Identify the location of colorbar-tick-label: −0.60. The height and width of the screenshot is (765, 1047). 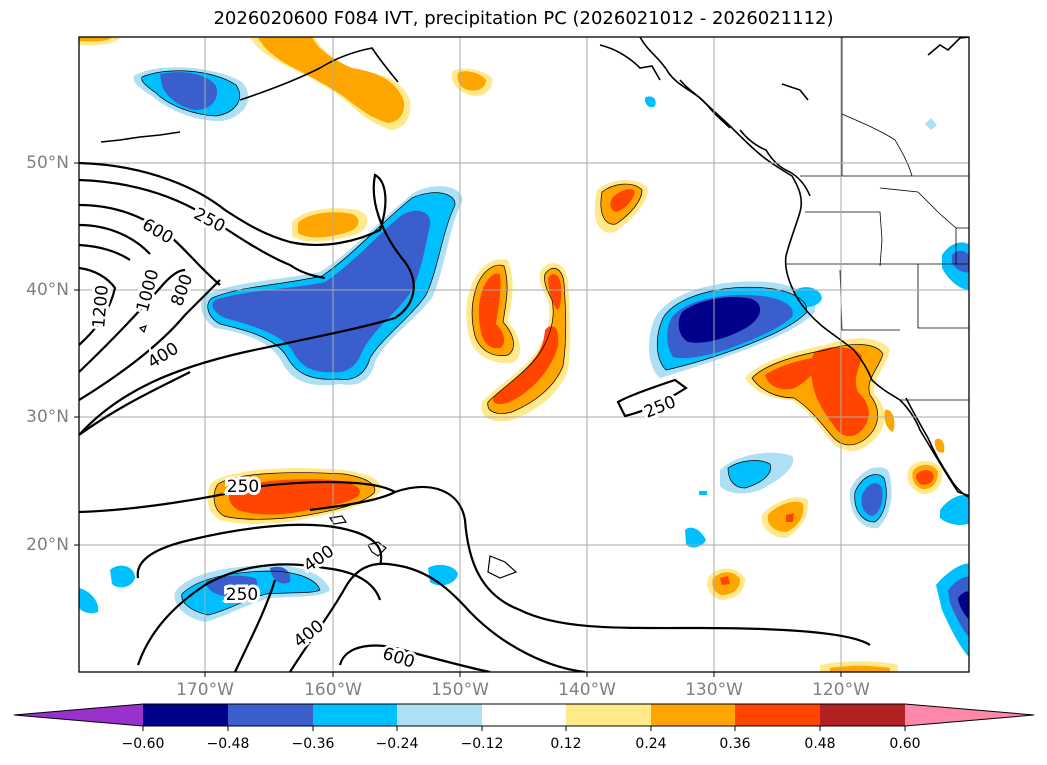
(143, 744).